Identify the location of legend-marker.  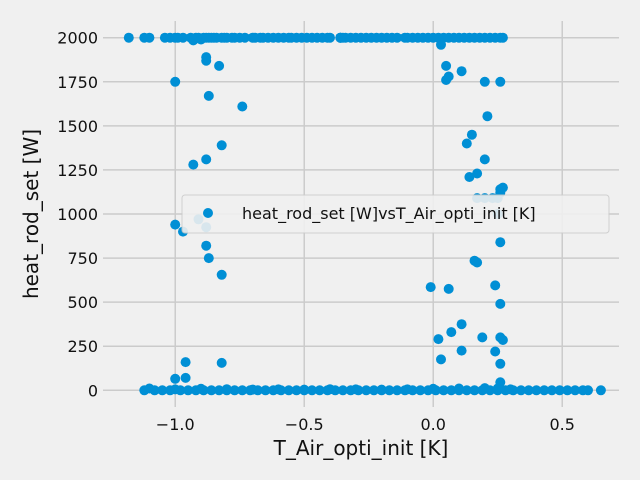
(208, 213).